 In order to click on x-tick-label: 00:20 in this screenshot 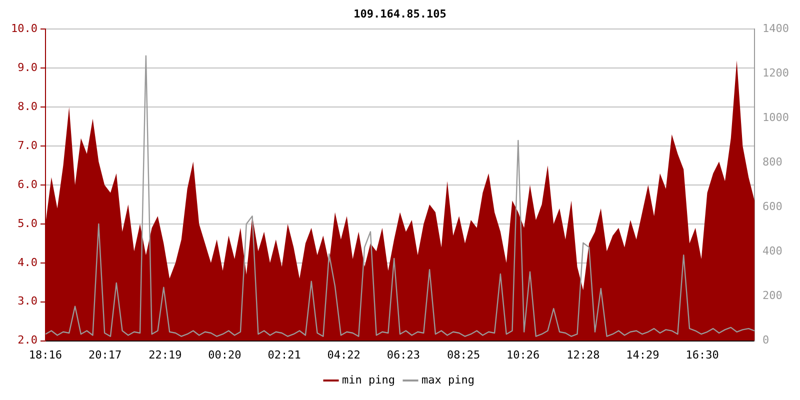, I will do `click(225, 355)`.